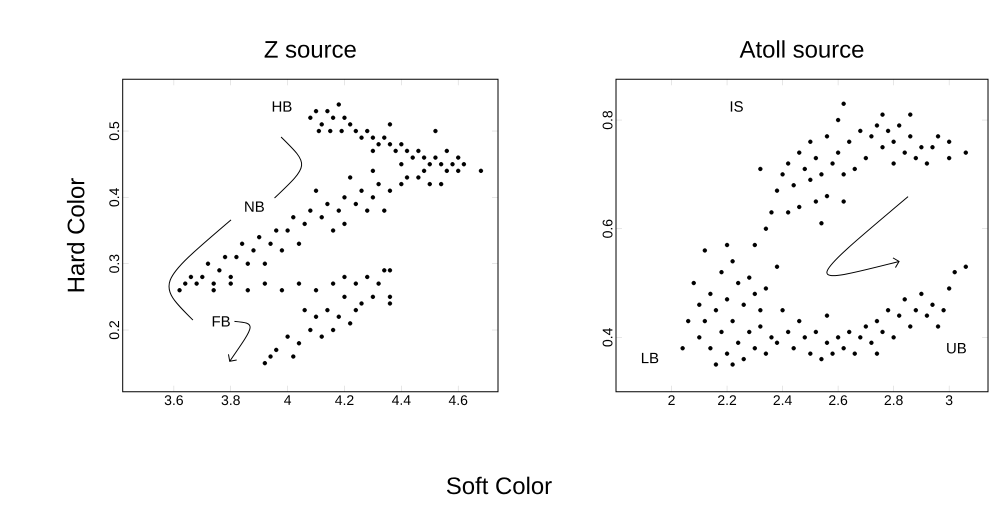 Image resolution: width=998 pixels, height=508 pixels. Describe the element at coordinates (221, 321) in the screenshot. I see `annotation: FB` at that location.